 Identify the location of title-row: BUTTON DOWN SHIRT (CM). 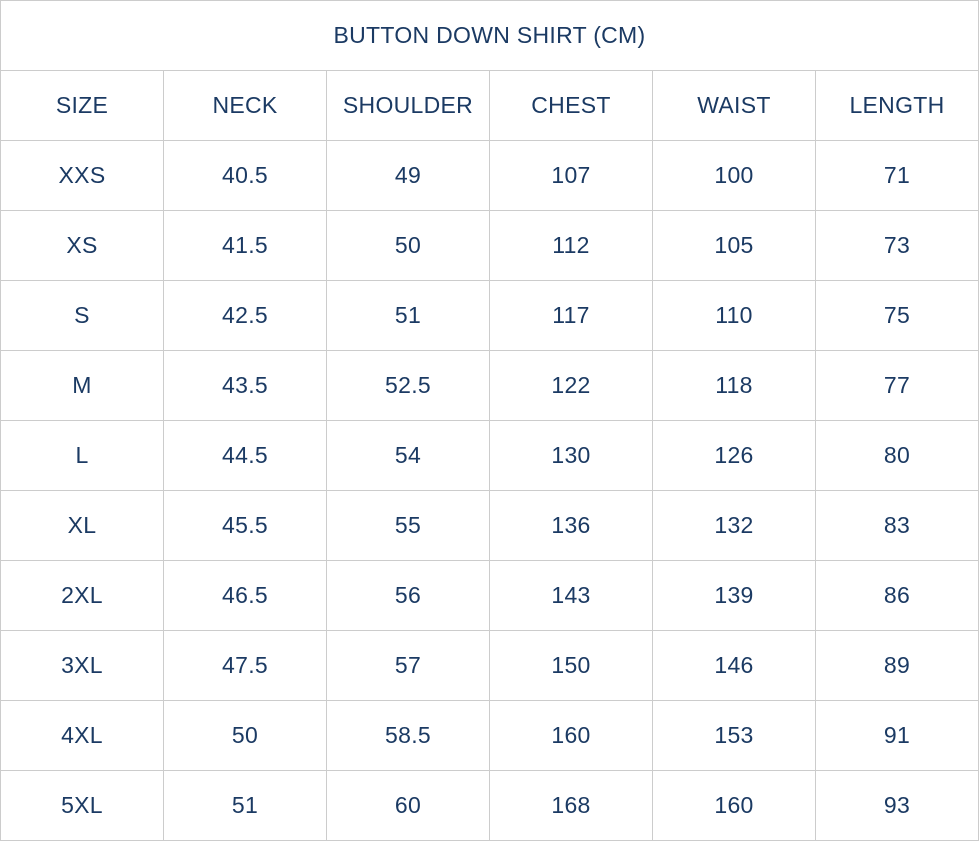
(489, 35).